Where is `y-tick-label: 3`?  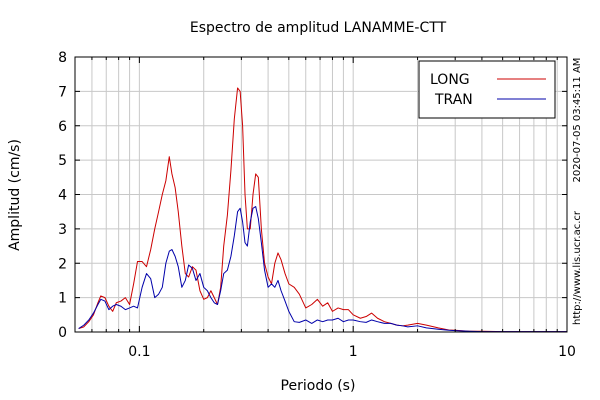 y-tick-label: 3 is located at coordinates (62, 230).